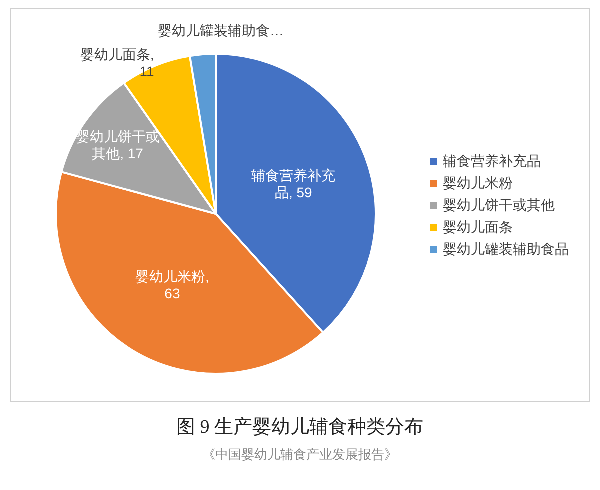 The width and height of the screenshot is (600, 490). Describe the element at coordinates (492, 161) in the screenshot. I see `legend-label: 辅食营养补充品` at that location.